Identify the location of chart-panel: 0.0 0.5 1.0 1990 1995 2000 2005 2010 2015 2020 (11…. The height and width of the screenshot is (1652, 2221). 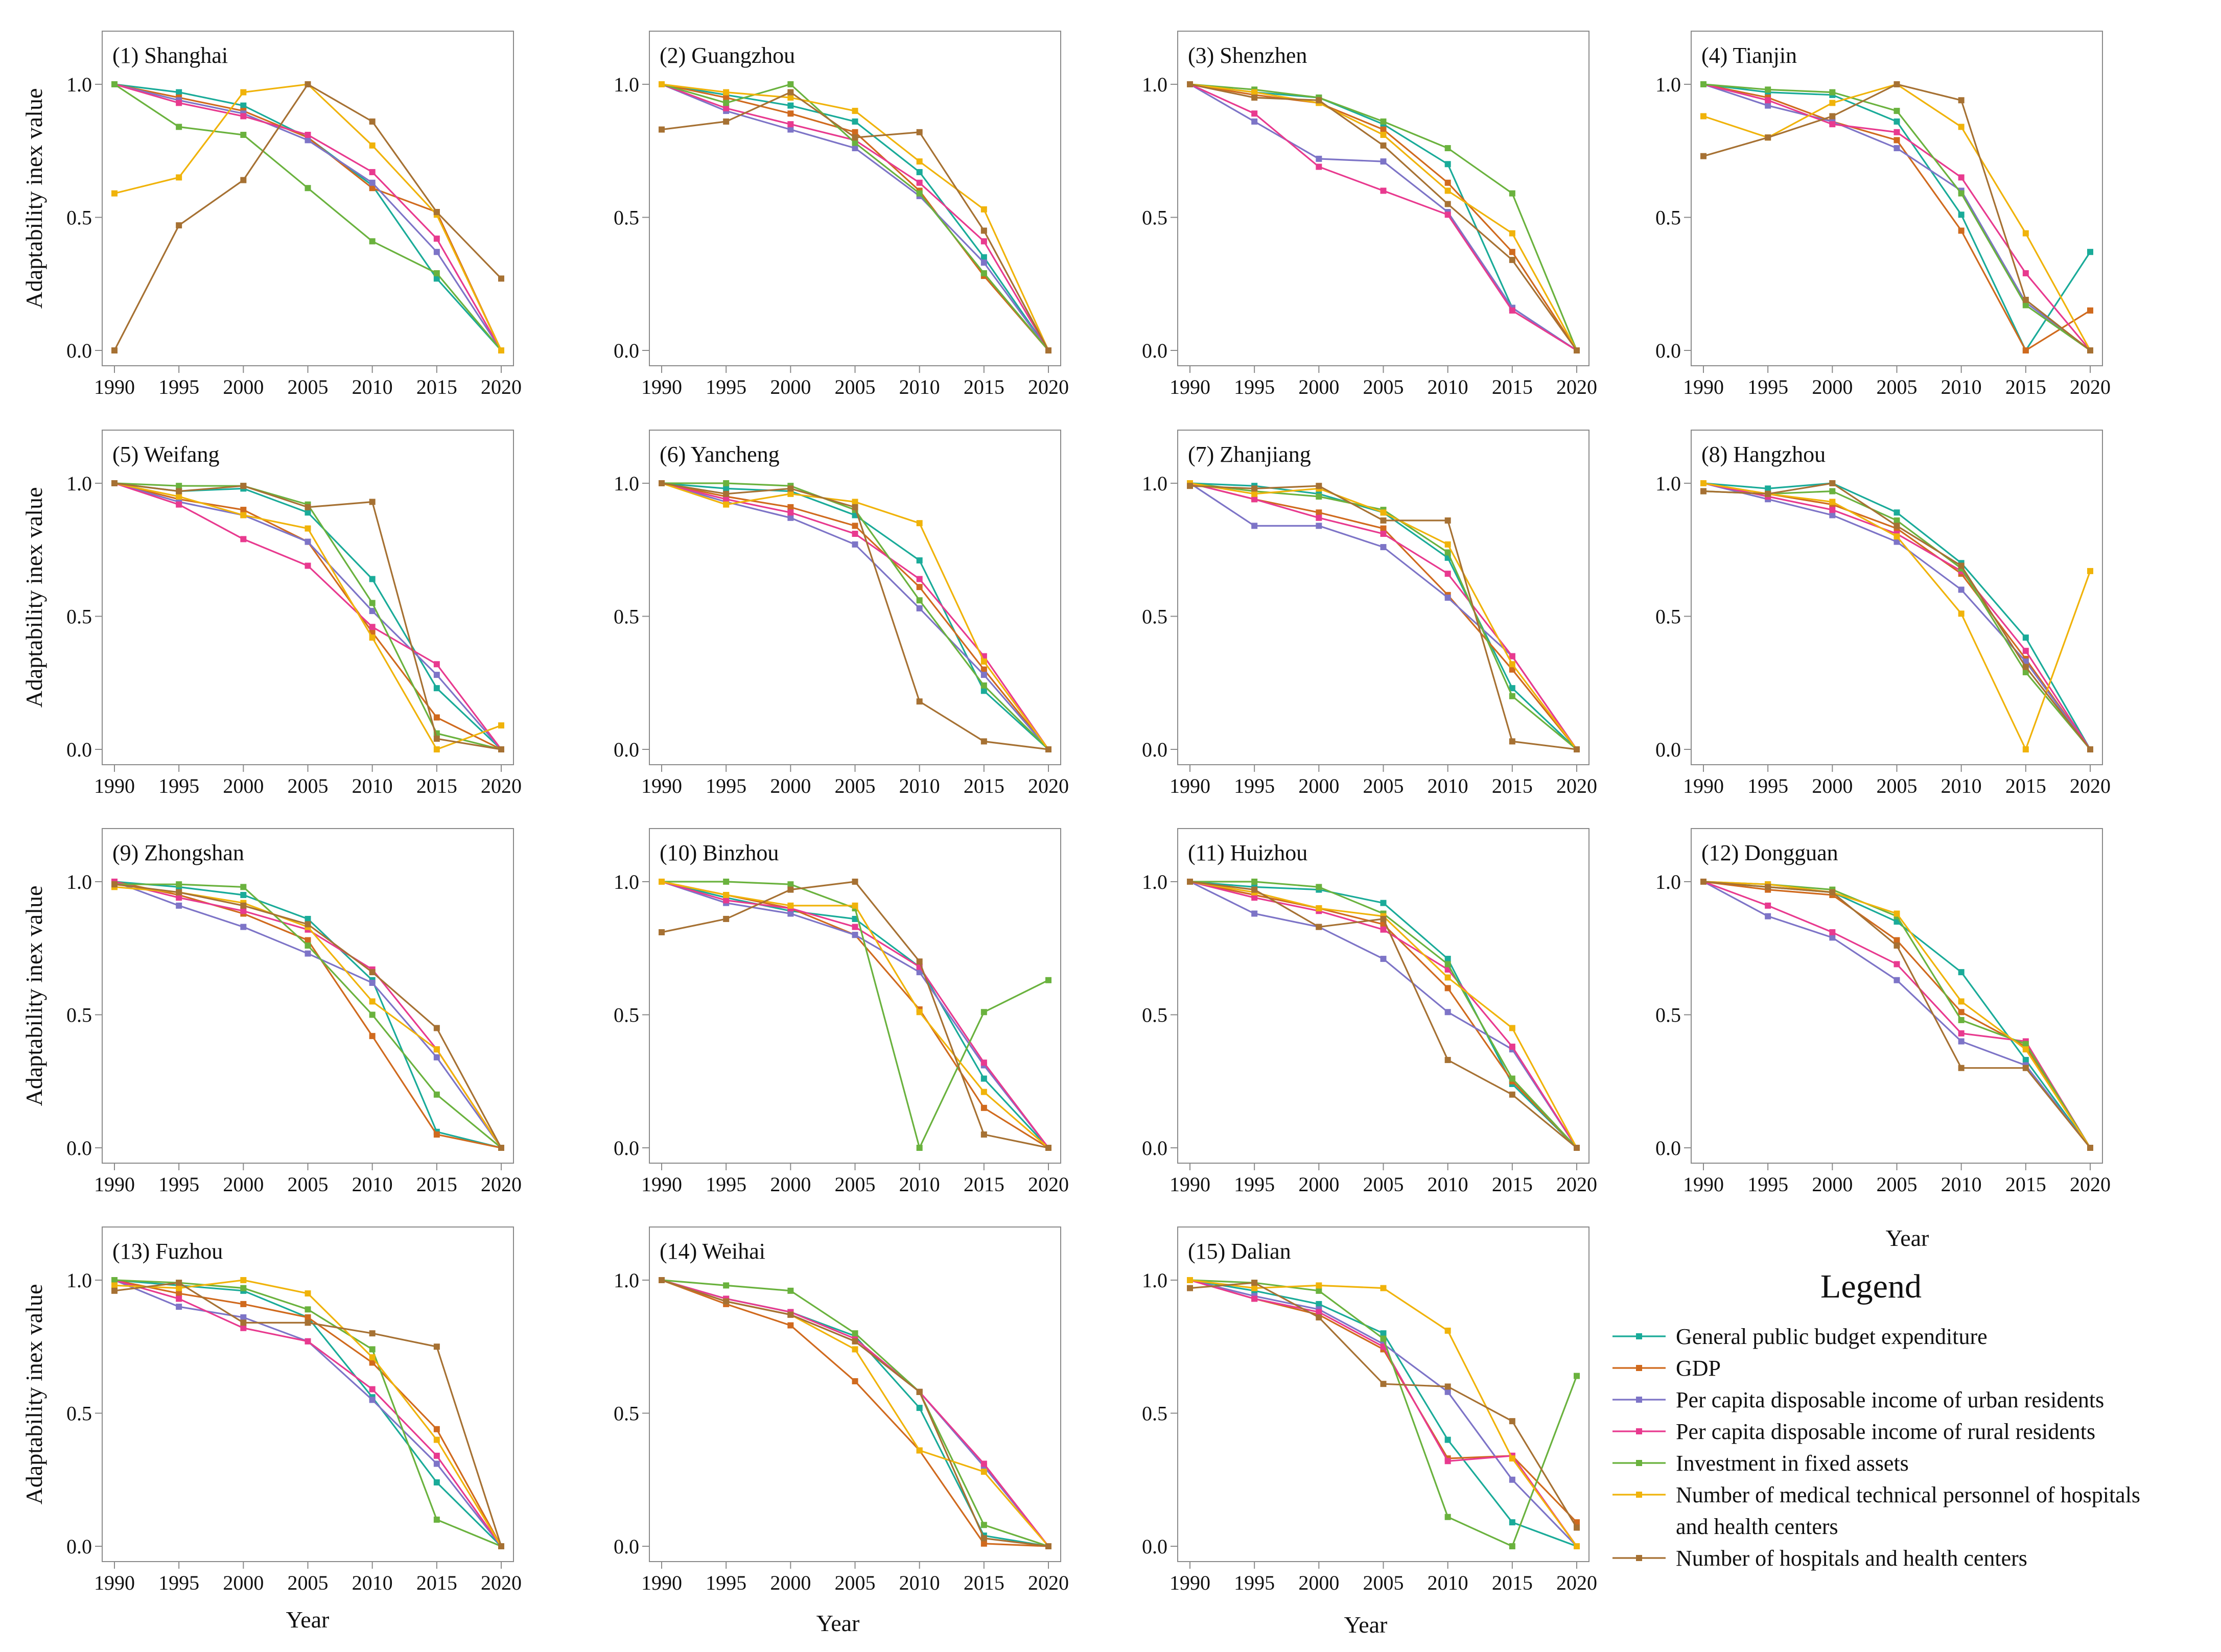
(1369, 1012).